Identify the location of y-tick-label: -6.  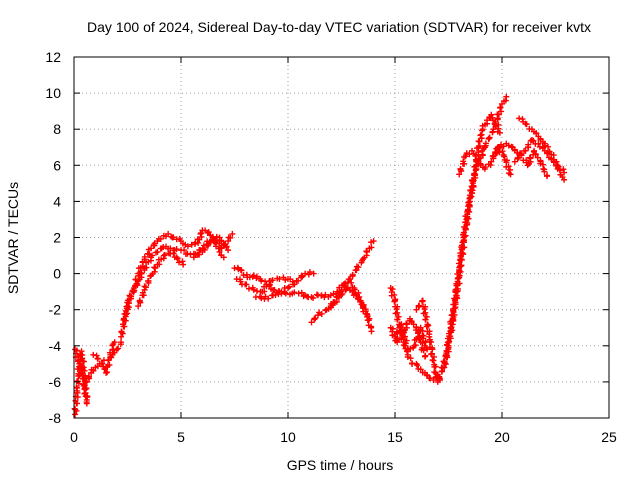
(55, 382).